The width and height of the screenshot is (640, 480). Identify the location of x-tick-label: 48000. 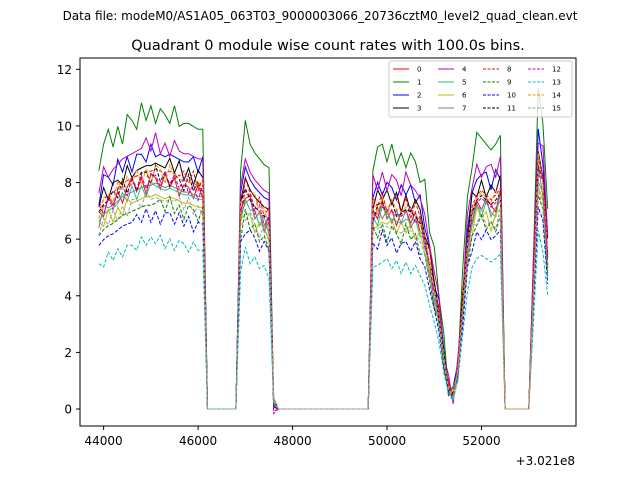
(292, 441).